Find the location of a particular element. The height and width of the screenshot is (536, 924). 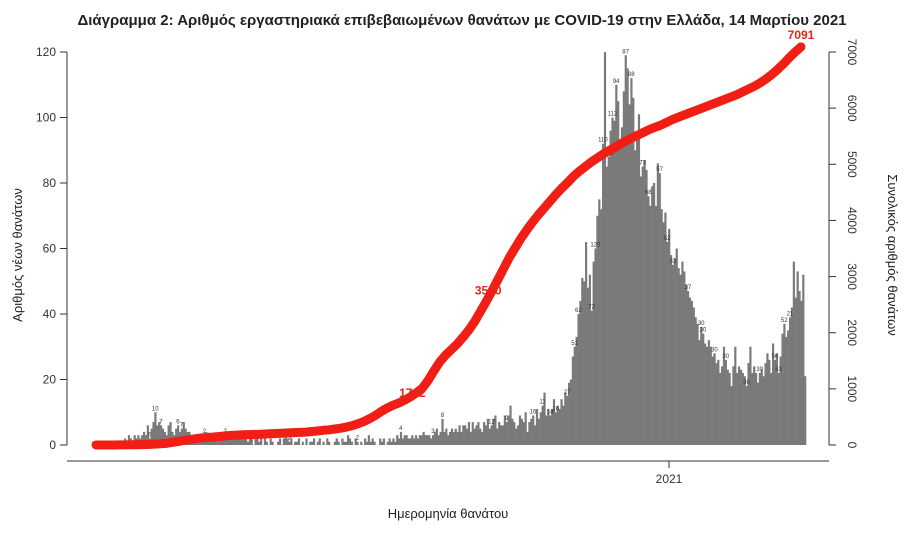

left-tick-label: 60 is located at coordinates (50, 249).